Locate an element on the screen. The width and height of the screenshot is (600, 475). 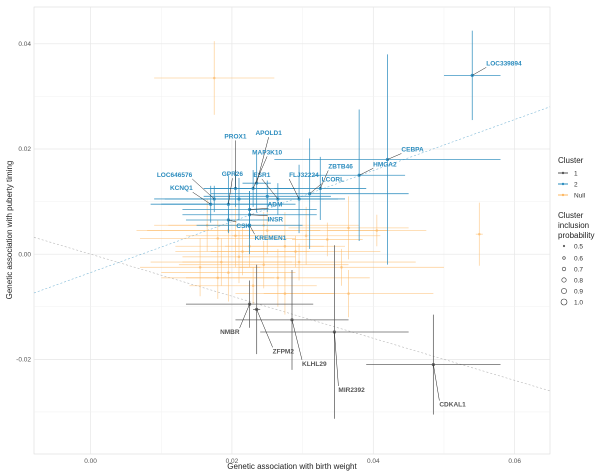
legend-prob-key-0.7 is located at coordinates (564, 269).